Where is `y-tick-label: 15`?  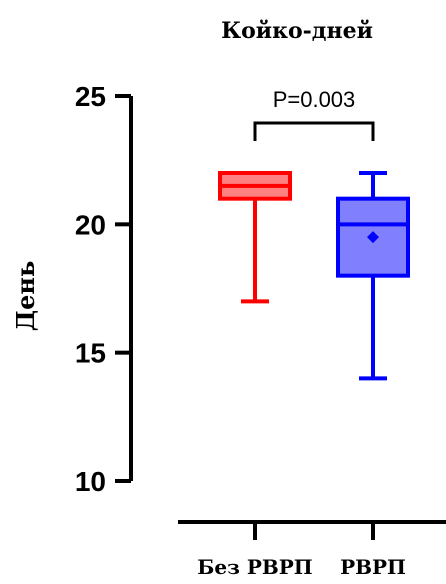
y-tick-label: 15 is located at coordinates (90, 353).